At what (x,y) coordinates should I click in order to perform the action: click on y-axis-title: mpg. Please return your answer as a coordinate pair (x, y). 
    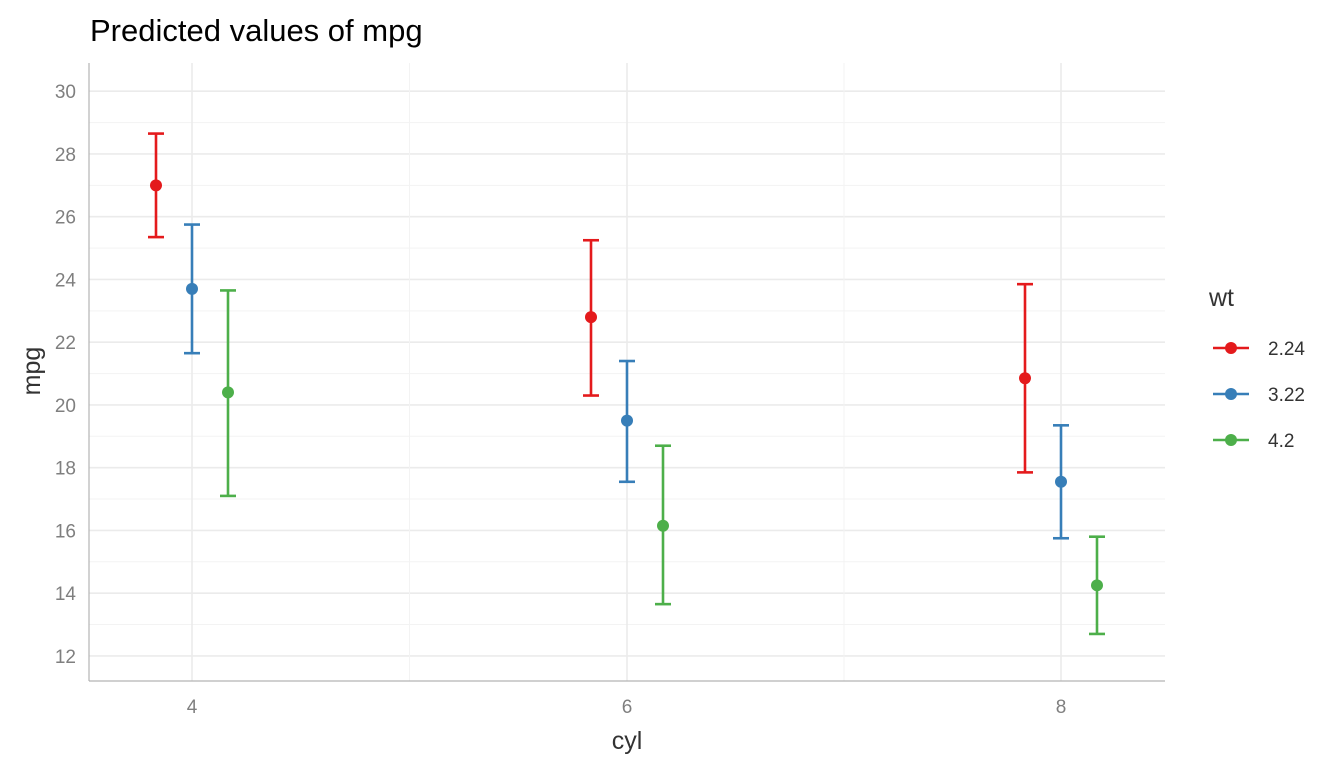
    Looking at the image, I should click on (32, 371).